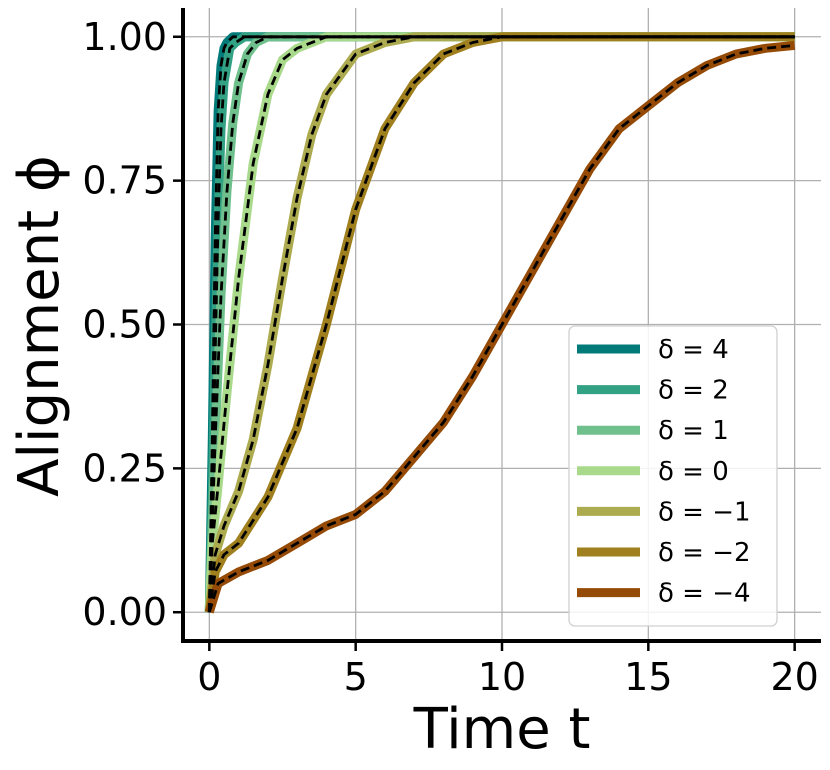 The height and width of the screenshot is (770, 830). I want to click on legend-label-1: δ = 2, so click(693, 391).